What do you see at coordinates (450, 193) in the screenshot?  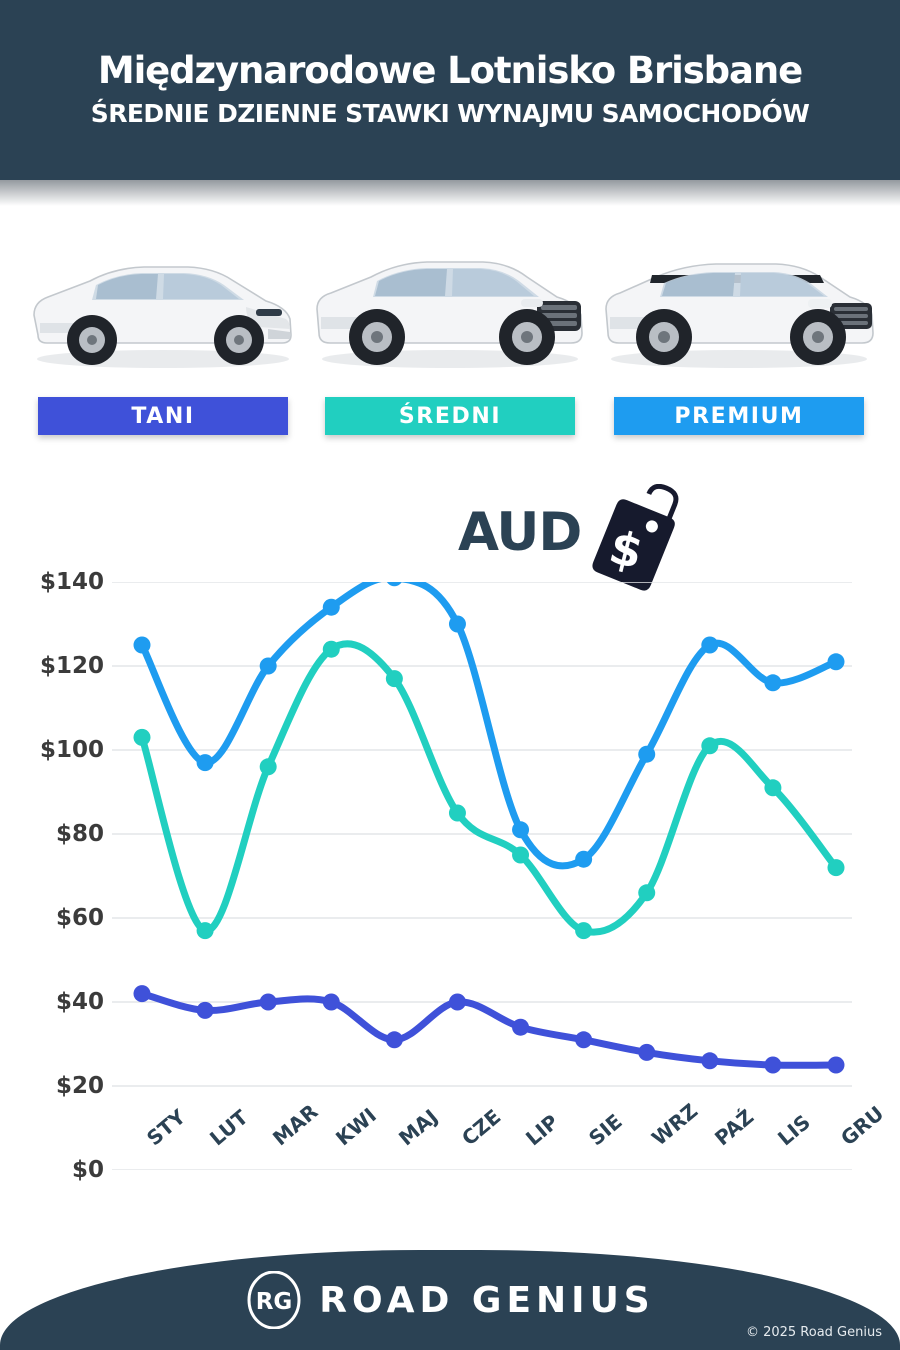 I see `header-shadow` at bounding box center [450, 193].